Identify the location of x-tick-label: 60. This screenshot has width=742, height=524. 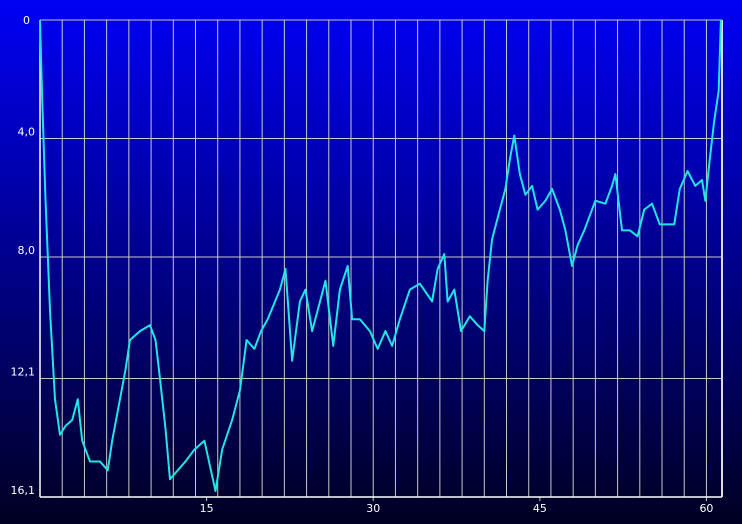
(706, 508).